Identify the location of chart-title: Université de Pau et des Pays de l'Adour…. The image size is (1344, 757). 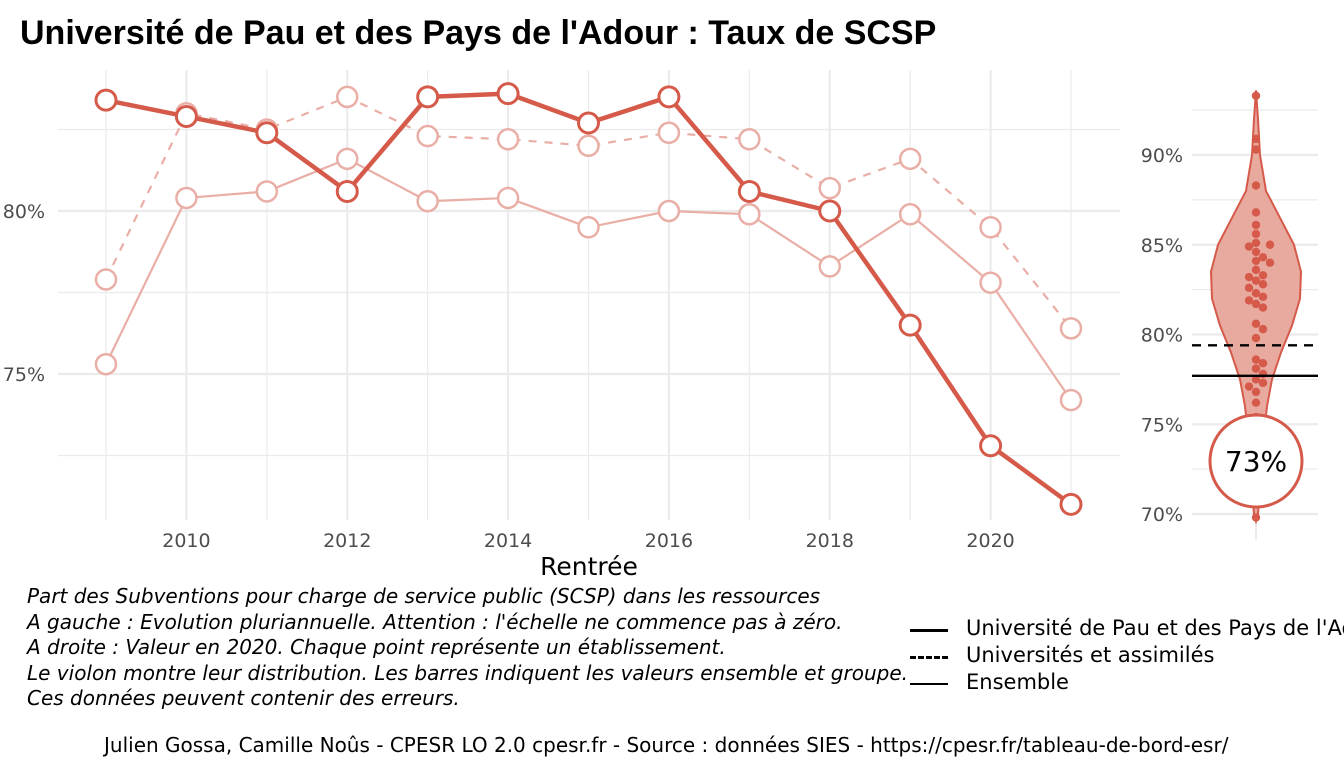
(478, 33).